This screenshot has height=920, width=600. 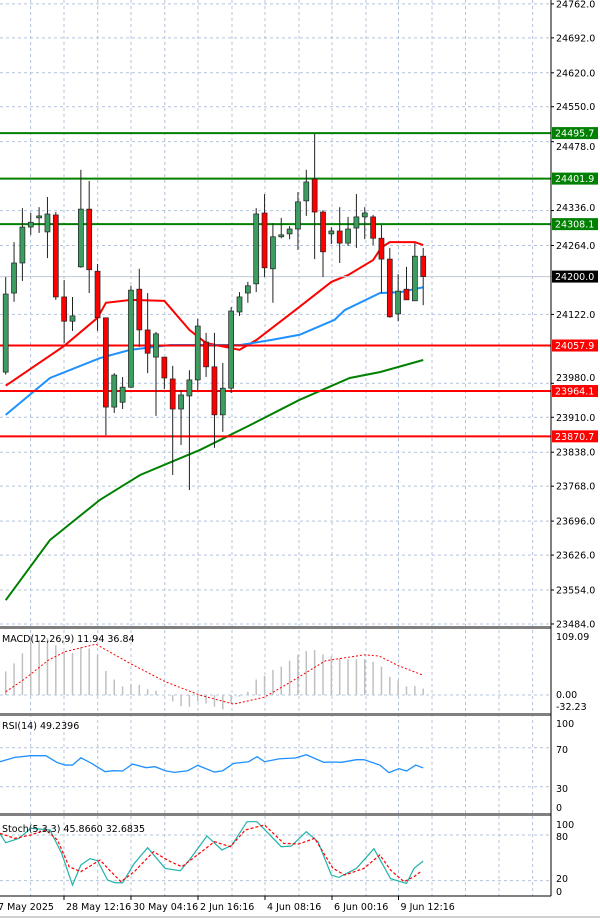 What do you see at coordinates (562, 837) in the screenshot?
I see `stoch-axis-label: 80` at bounding box center [562, 837].